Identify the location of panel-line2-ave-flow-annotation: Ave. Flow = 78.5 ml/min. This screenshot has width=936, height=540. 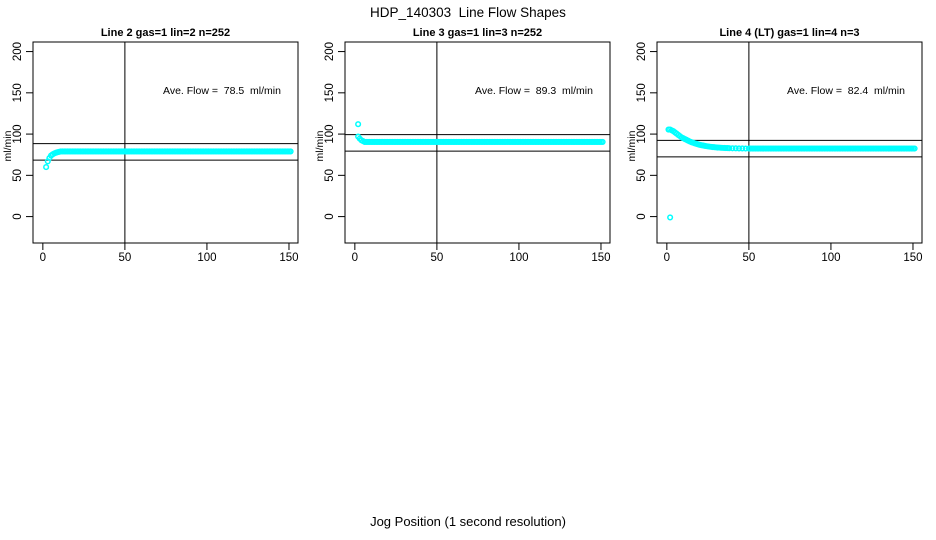
(222, 91).